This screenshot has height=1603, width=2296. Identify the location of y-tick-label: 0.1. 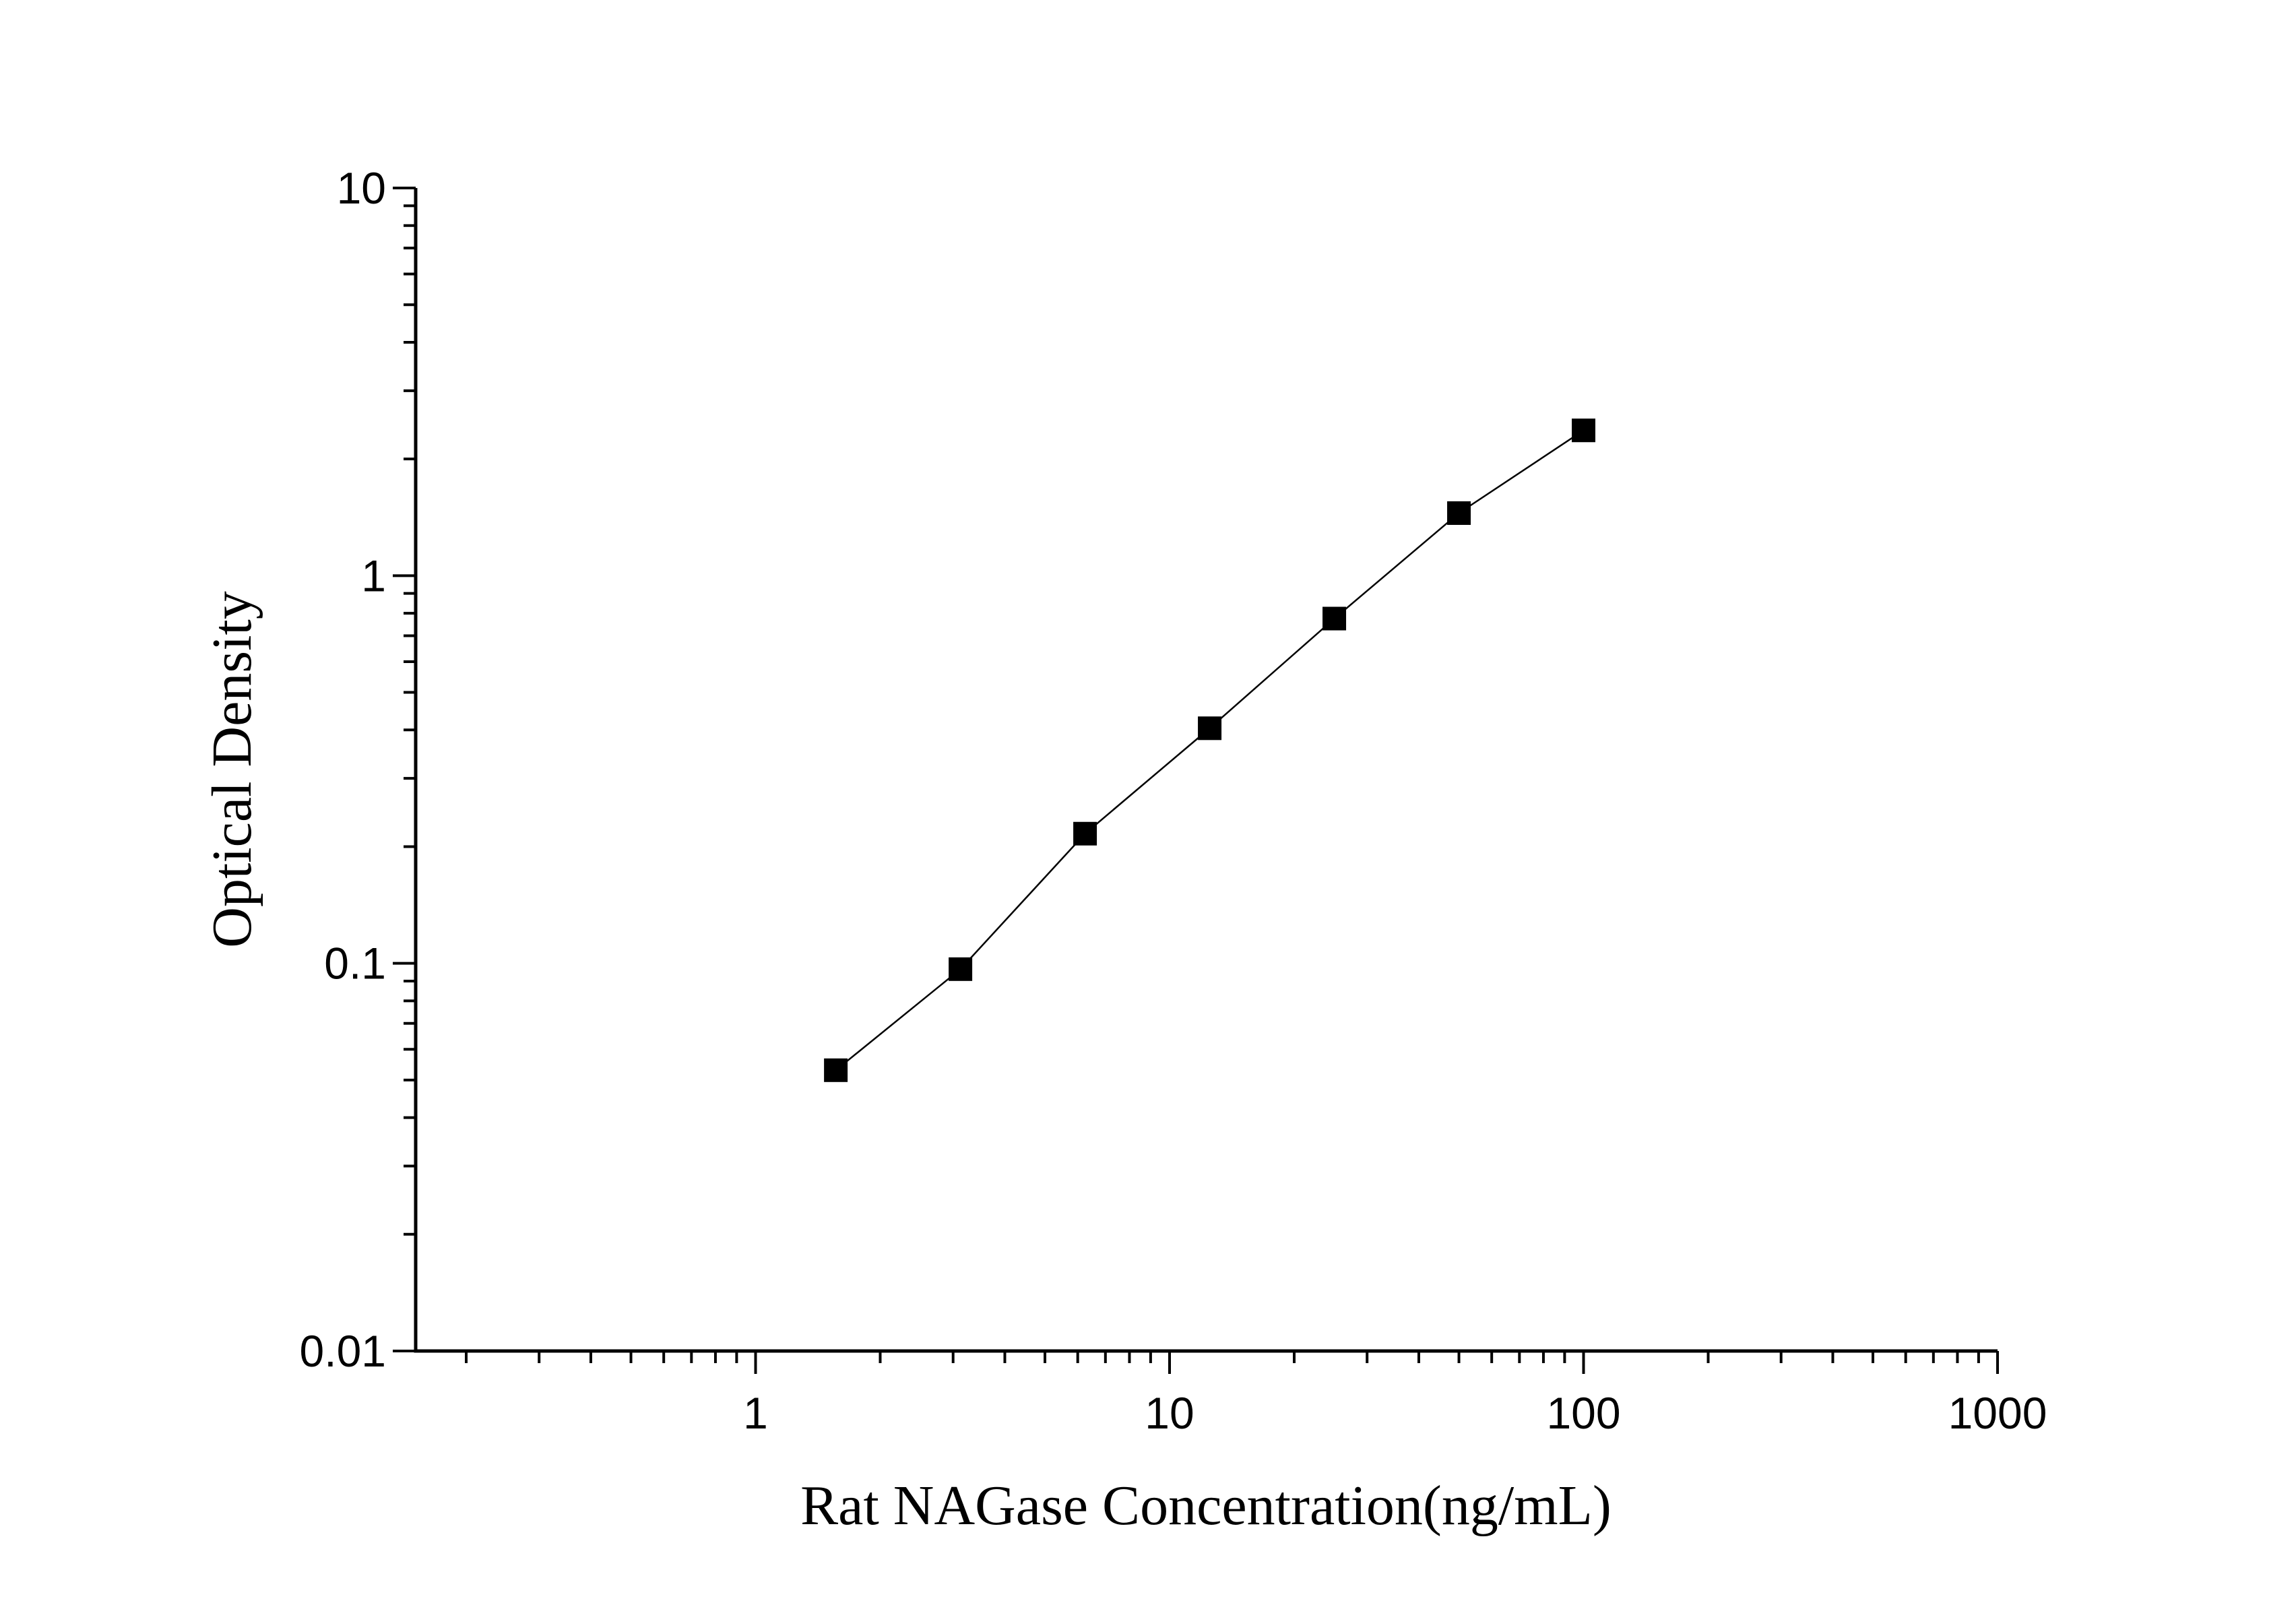
(355, 963).